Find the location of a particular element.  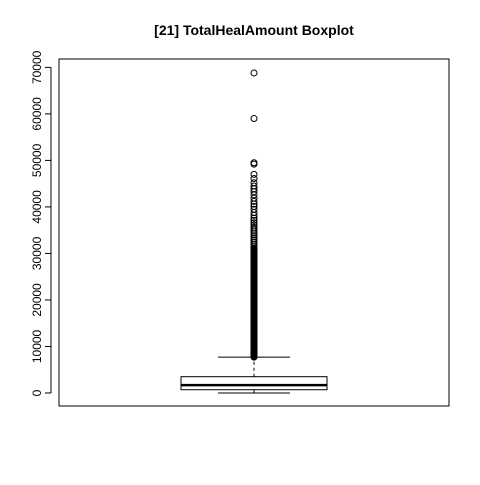

y-tick-label: 10000 is located at coordinates (37, 346).